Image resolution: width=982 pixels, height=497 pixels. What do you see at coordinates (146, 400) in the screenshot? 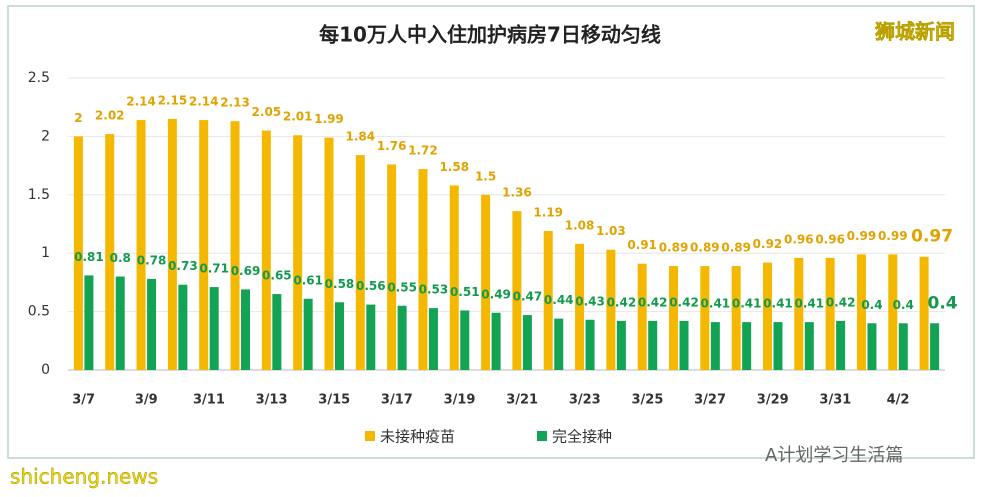
I see `x-tick-label: 3/9` at bounding box center [146, 400].